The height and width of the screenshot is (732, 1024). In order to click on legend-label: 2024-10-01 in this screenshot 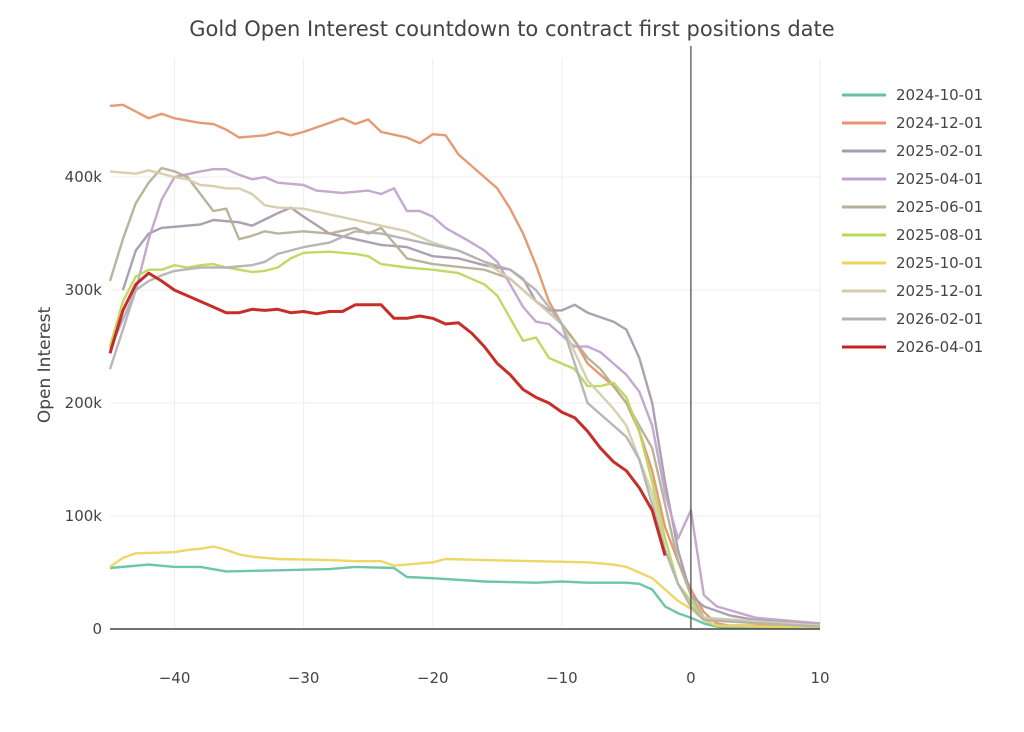, I will do `click(939, 95)`.